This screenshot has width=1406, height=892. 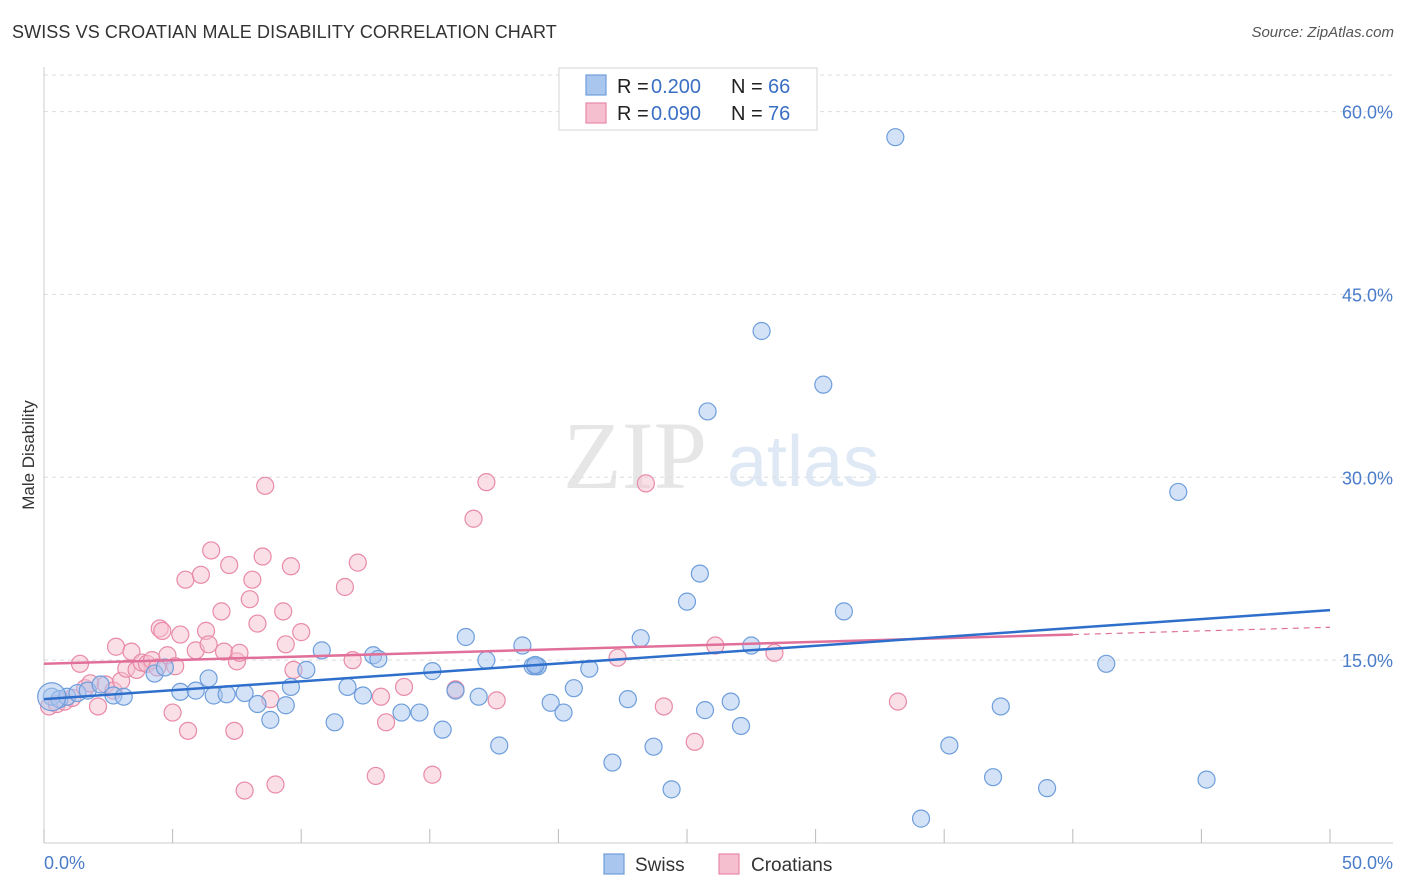 What do you see at coordinates (1367, 113) in the screenshot?
I see `y-tick-label: 60.0%` at bounding box center [1367, 113].